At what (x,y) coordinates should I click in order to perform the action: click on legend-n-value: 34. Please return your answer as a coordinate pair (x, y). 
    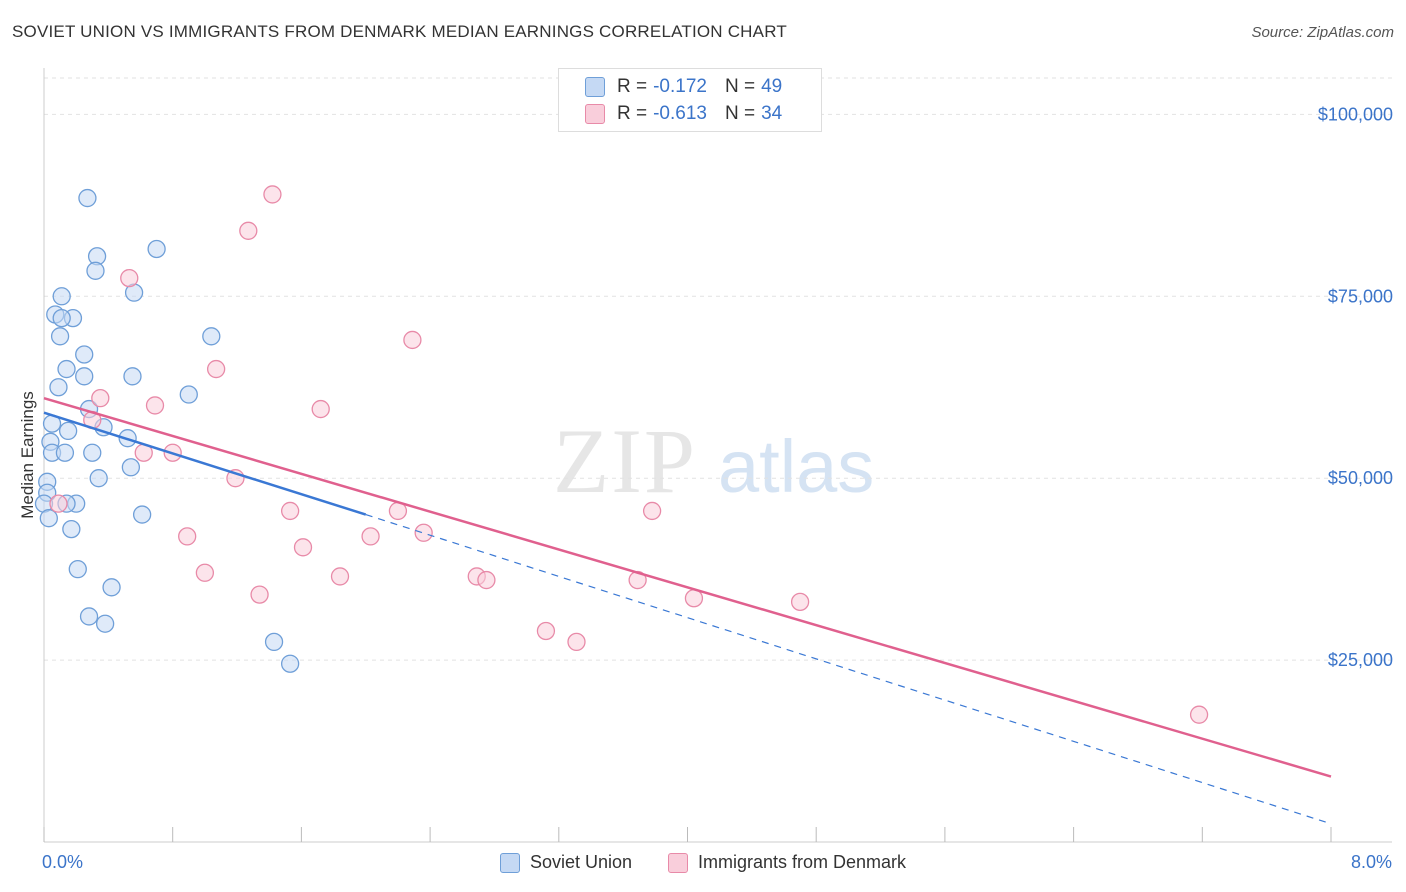
    Looking at the image, I should click on (772, 113).